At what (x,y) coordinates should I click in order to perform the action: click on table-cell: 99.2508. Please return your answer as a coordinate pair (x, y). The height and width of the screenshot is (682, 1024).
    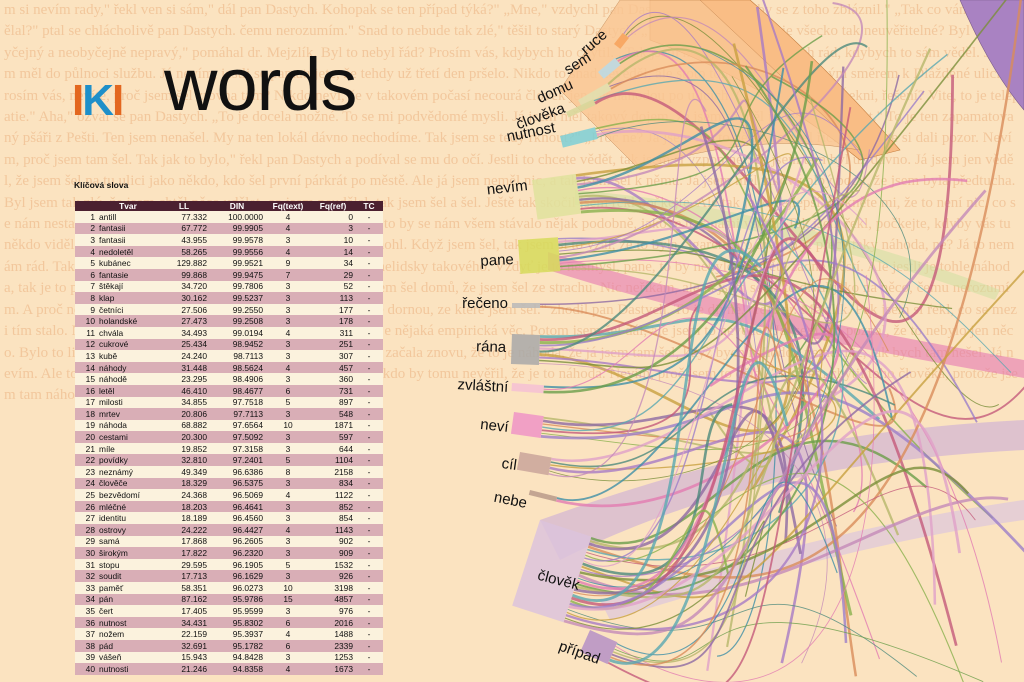
    Looking at the image, I should click on (237, 321).